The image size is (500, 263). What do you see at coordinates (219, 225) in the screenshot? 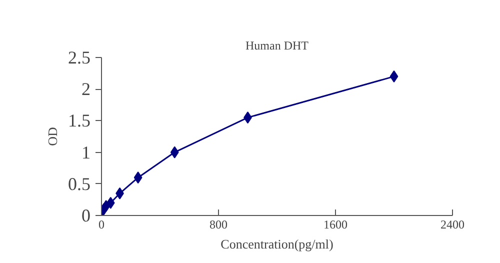
I see `x-tick-label: 800` at bounding box center [219, 225].